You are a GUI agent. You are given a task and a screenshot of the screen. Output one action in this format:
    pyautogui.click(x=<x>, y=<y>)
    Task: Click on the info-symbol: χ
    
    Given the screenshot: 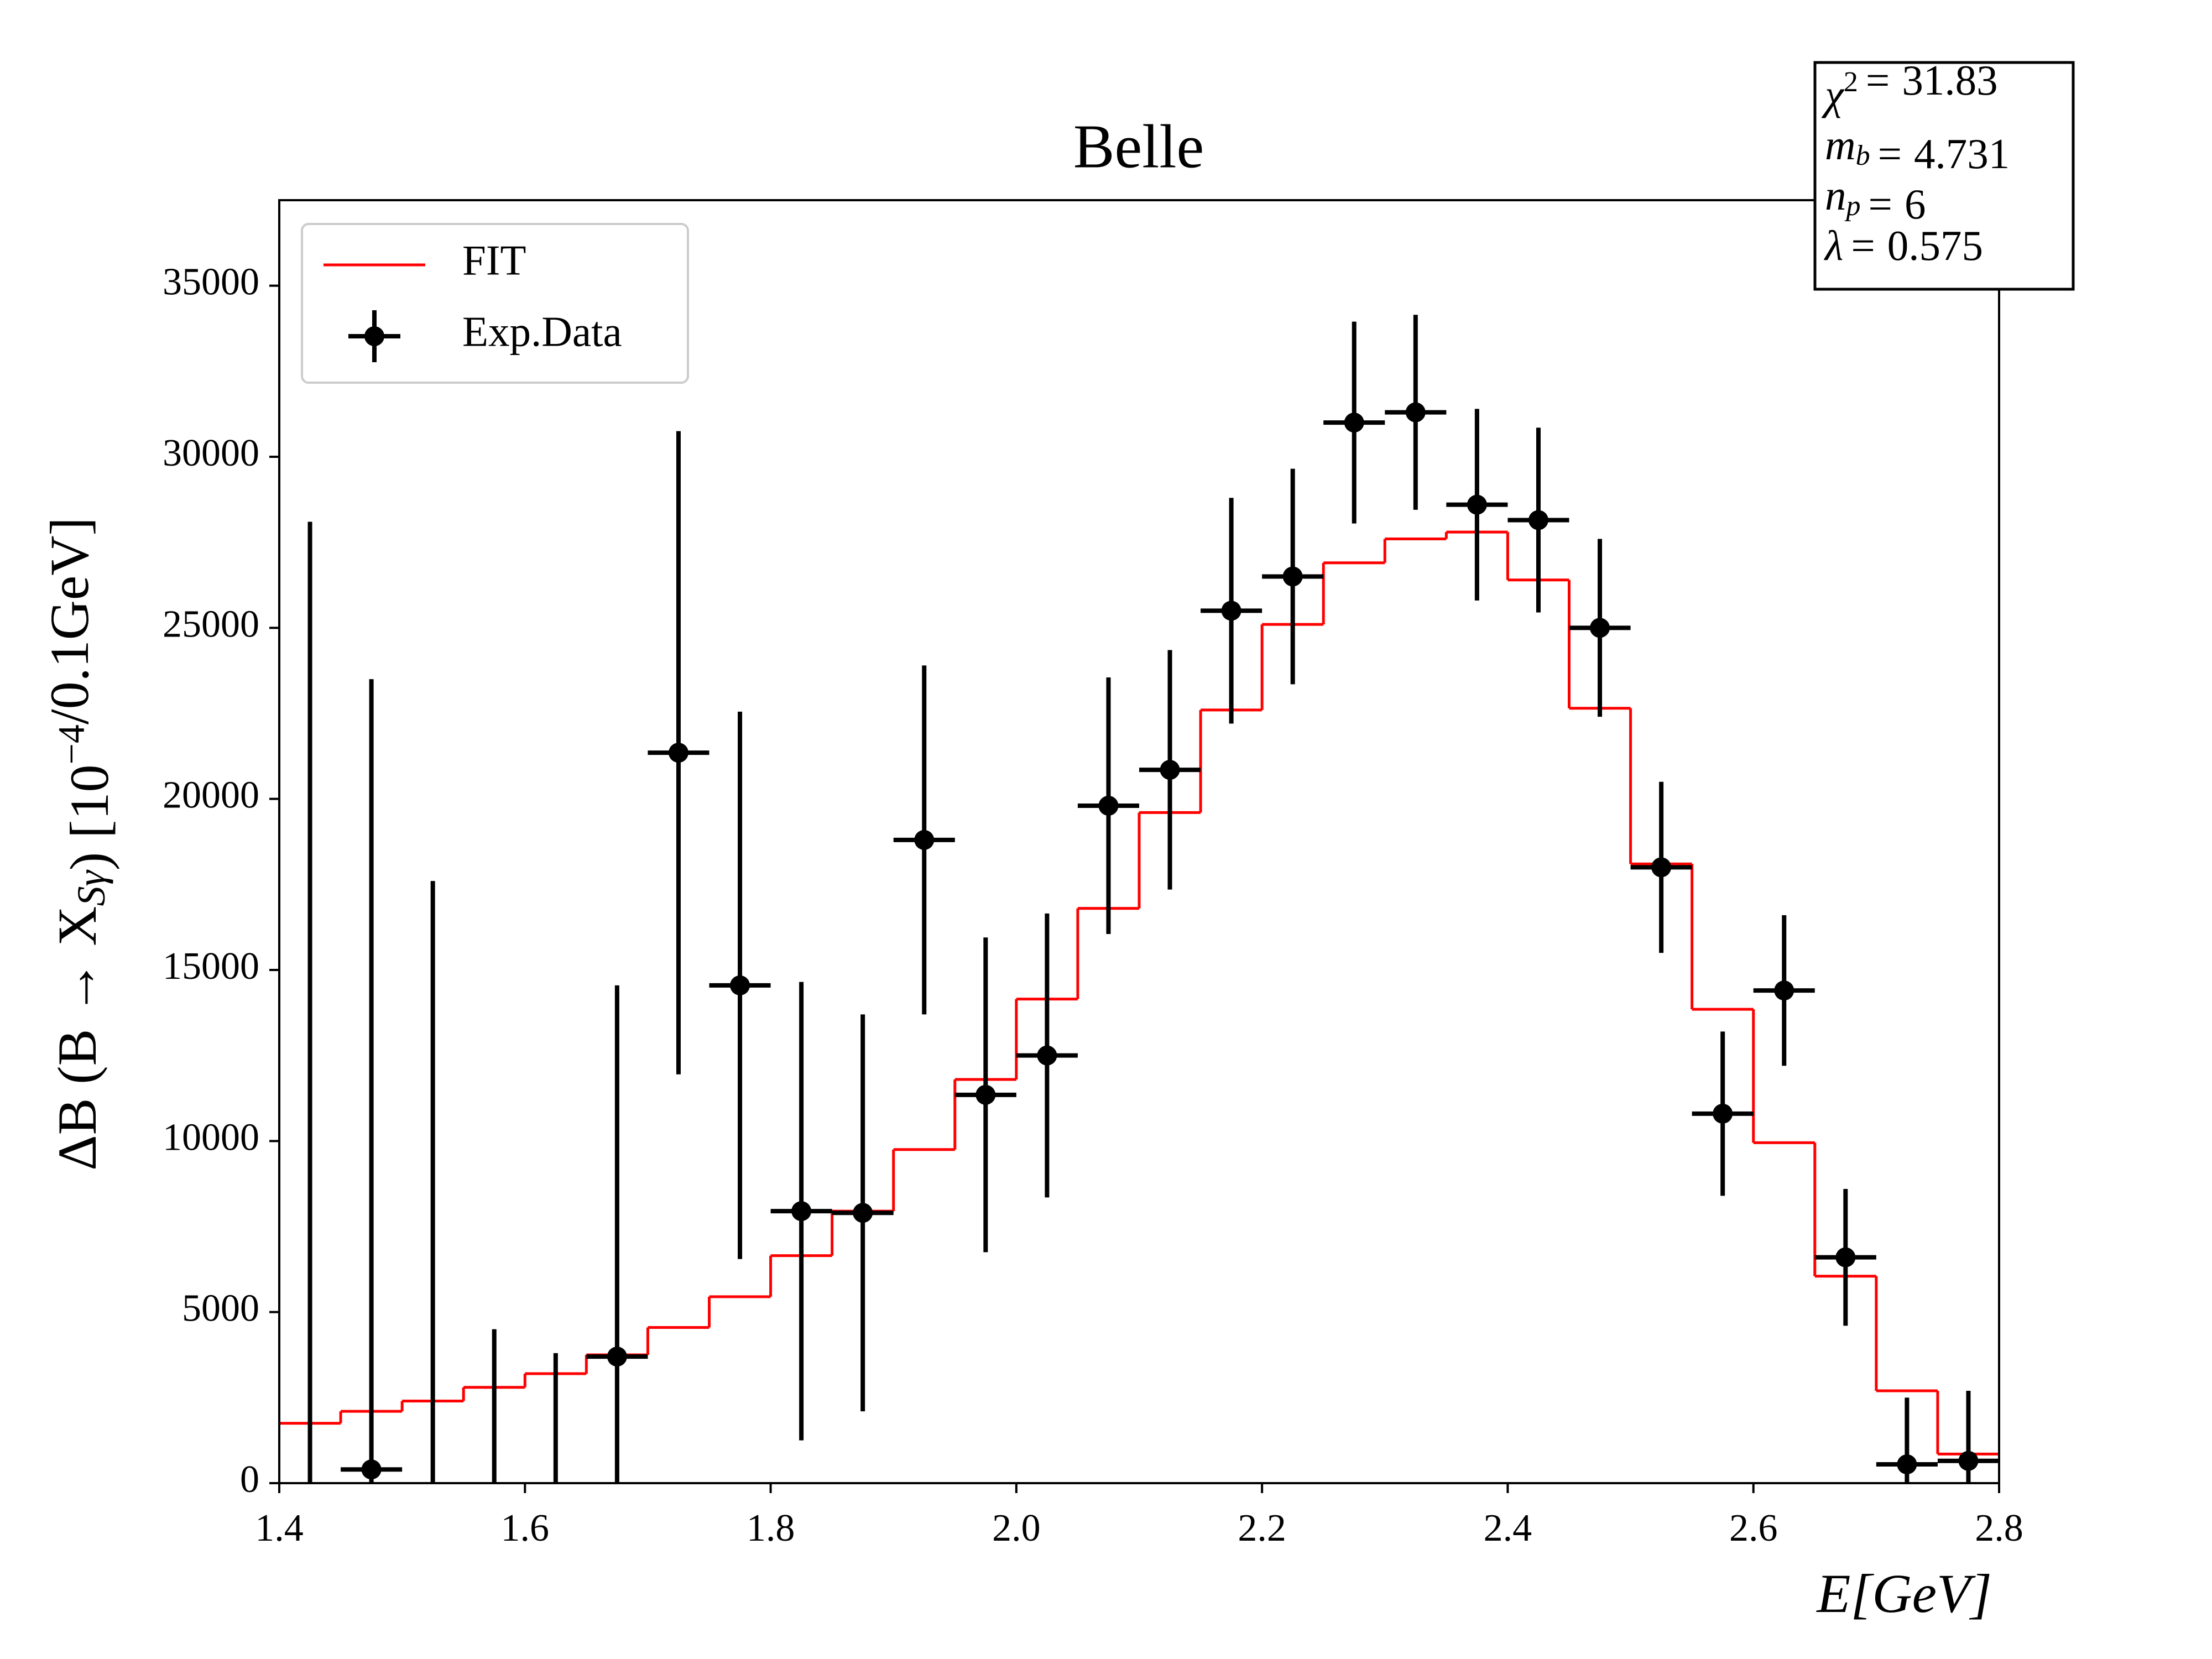 What is the action you would take?
    pyautogui.click(x=1833, y=95)
    